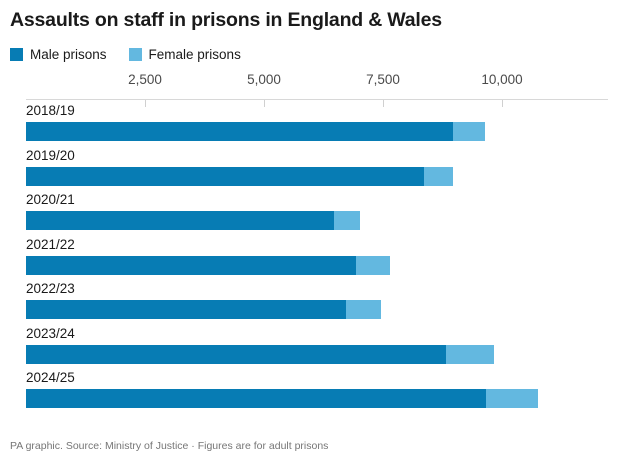 This screenshot has height=463, width=640. What do you see at coordinates (50, 199) in the screenshot?
I see `bar-row-label: 2020/21` at bounding box center [50, 199].